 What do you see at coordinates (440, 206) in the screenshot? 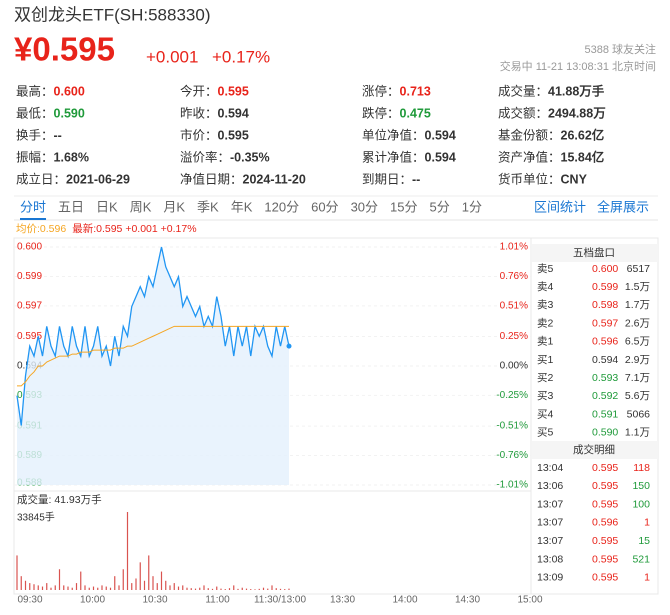
I see `tab: 5分` at bounding box center [440, 206].